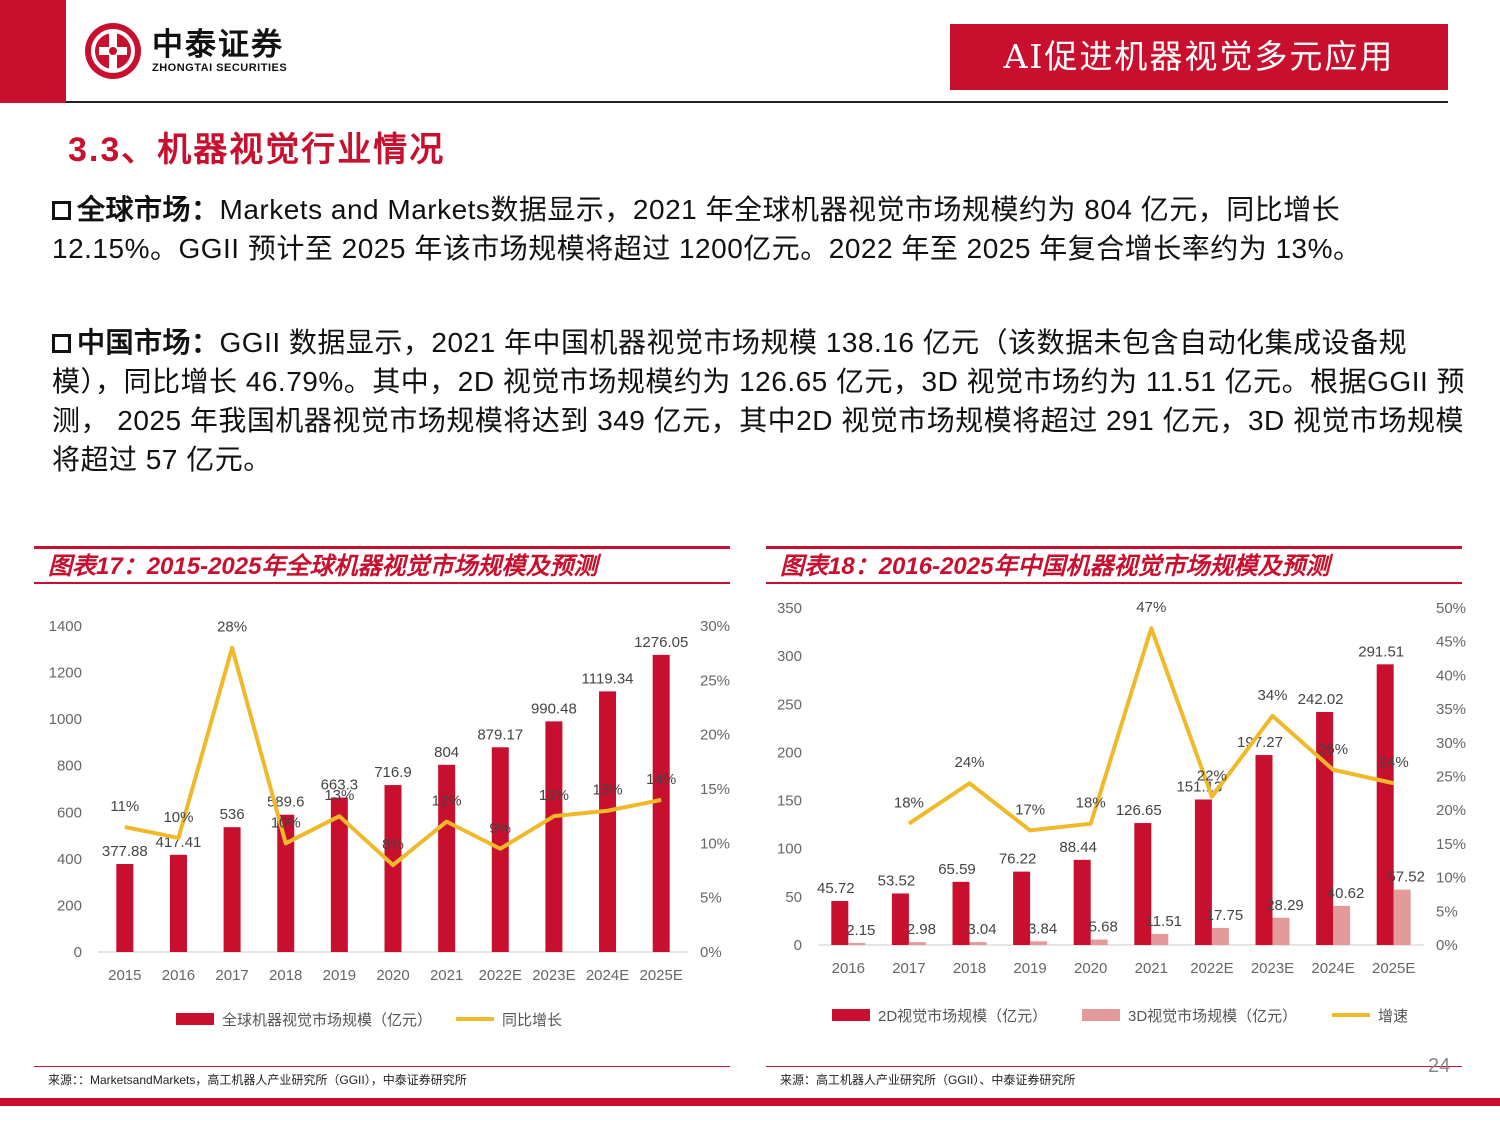 This screenshot has height=1125, width=1500. I want to click on bar-data-label: 126.65, so click(1139, 810).